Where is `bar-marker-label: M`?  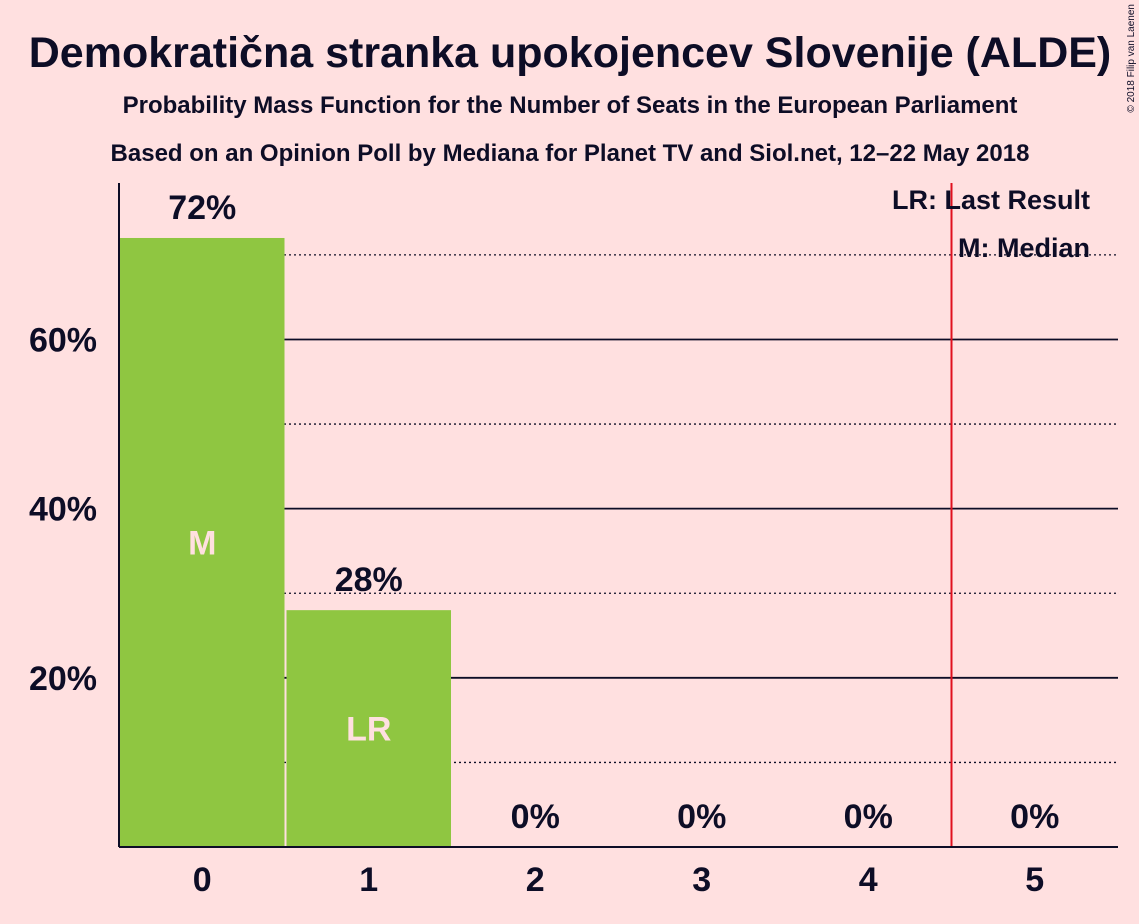
bar-marker-label: M is located at coordinates (202, 543).